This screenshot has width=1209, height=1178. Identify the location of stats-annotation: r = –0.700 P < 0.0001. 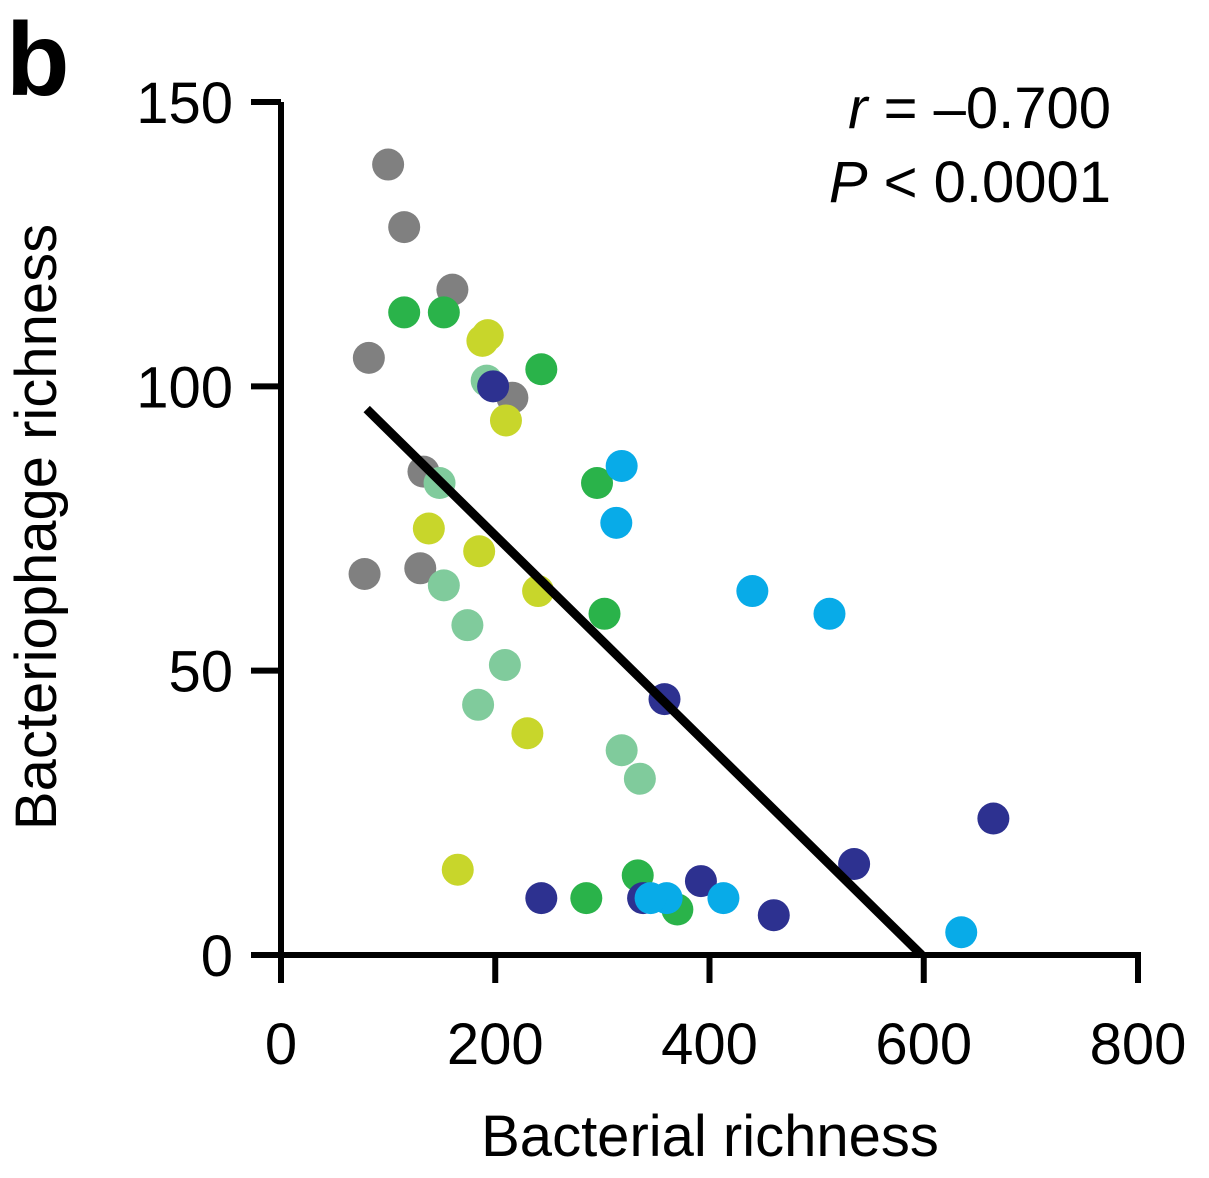
(970, 146).